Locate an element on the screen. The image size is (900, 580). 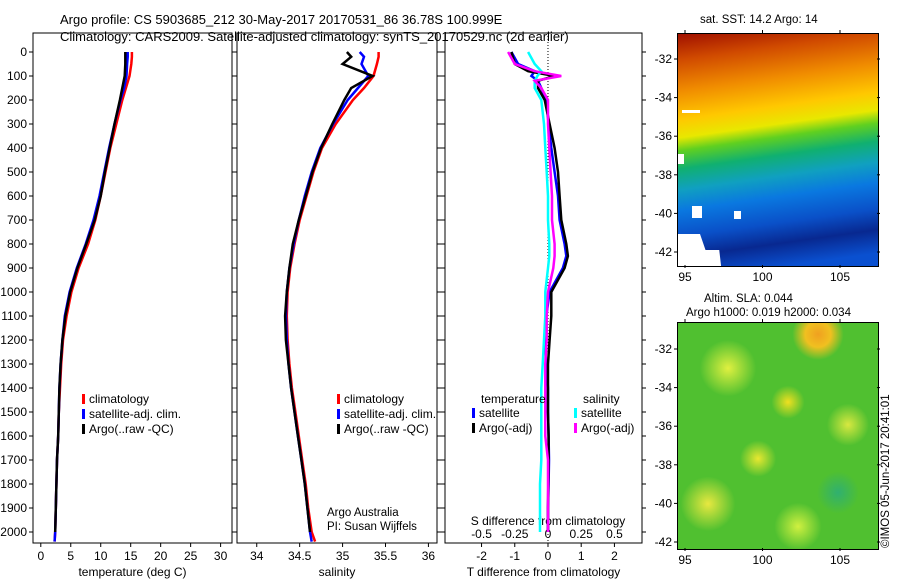
x-tick-label: 25 is located at coordinates (191, 556).